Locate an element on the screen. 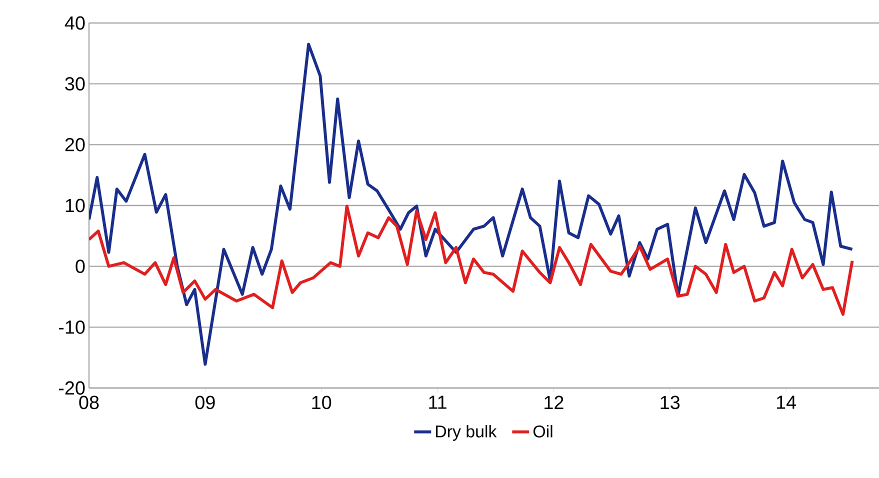 The height and width of the screenshot is (478, 879). legend-label: Oil is located at coordinates (542, 431).